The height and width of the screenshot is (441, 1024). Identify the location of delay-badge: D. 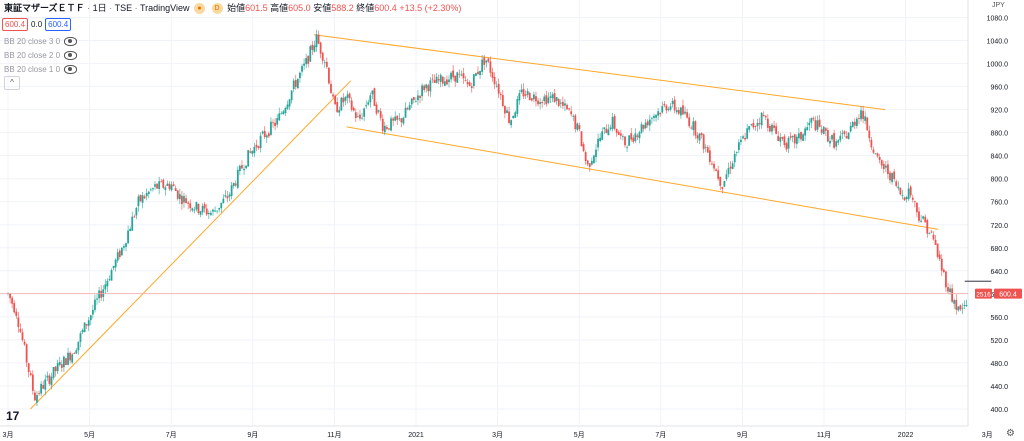
(217, 9).